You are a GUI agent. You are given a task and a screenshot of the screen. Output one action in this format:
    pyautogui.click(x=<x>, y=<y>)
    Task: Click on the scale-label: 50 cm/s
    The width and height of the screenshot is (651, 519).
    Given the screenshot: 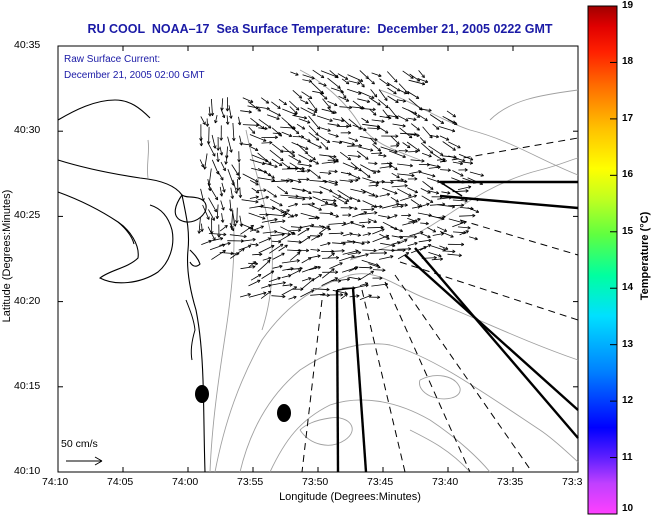 What is the action you would take?
    pyautogui.click(x=79, y=444)
    